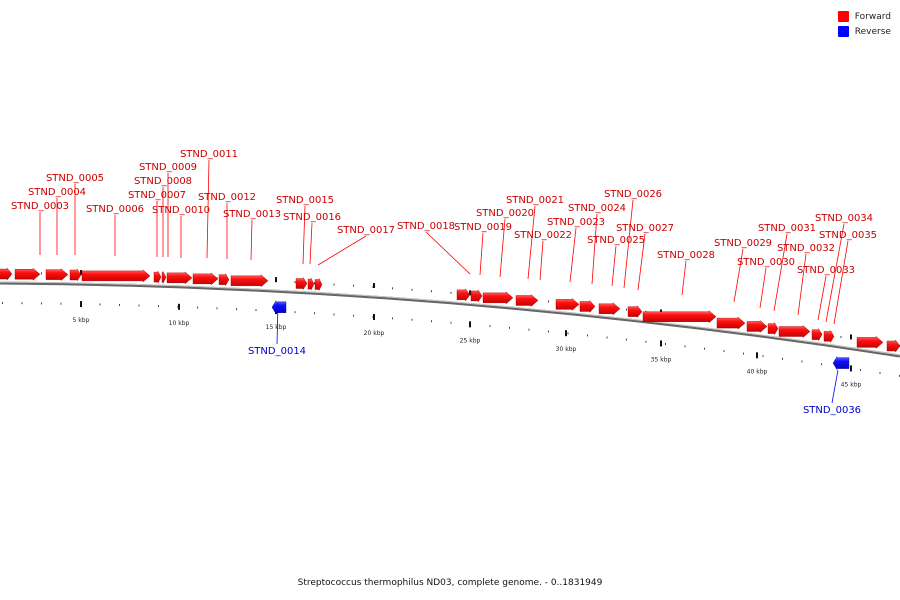  I want to click on gene-label: STND_0026, so click(633, 194).